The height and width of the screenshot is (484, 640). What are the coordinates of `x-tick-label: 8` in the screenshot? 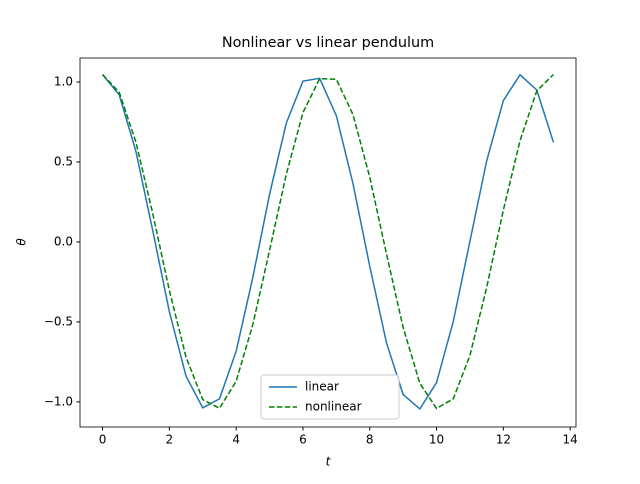 It's located at (370, 440).